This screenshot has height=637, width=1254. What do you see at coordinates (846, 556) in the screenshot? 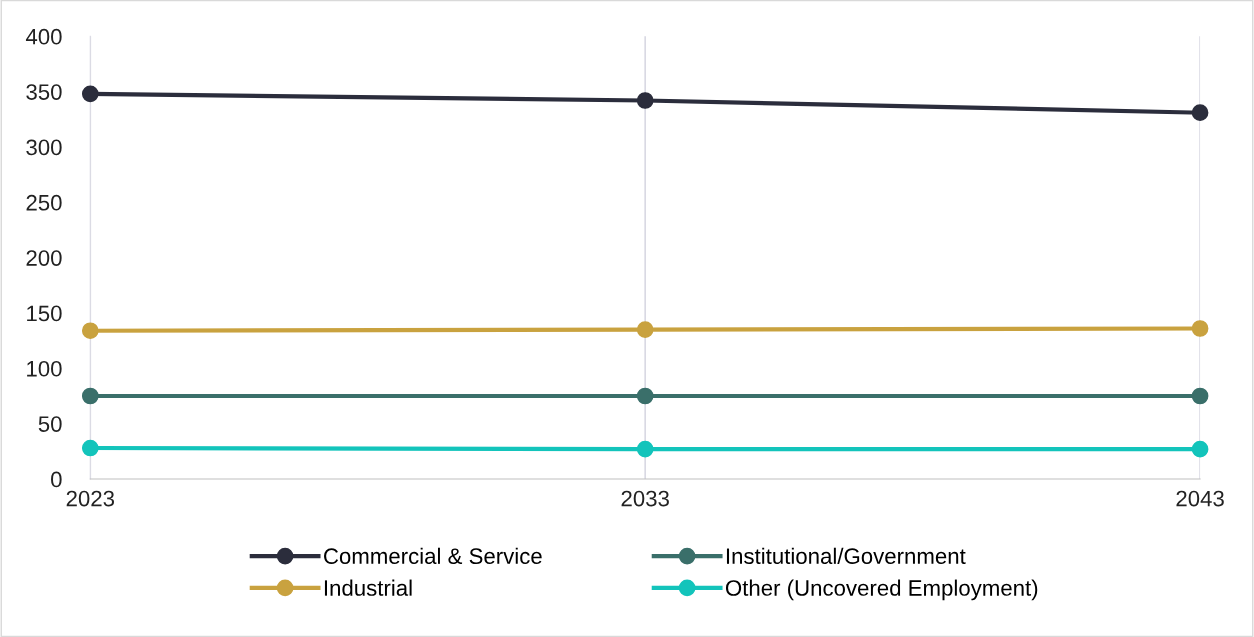
I see `legend-label: Institutional/Government` at bounding box center [846, 556].